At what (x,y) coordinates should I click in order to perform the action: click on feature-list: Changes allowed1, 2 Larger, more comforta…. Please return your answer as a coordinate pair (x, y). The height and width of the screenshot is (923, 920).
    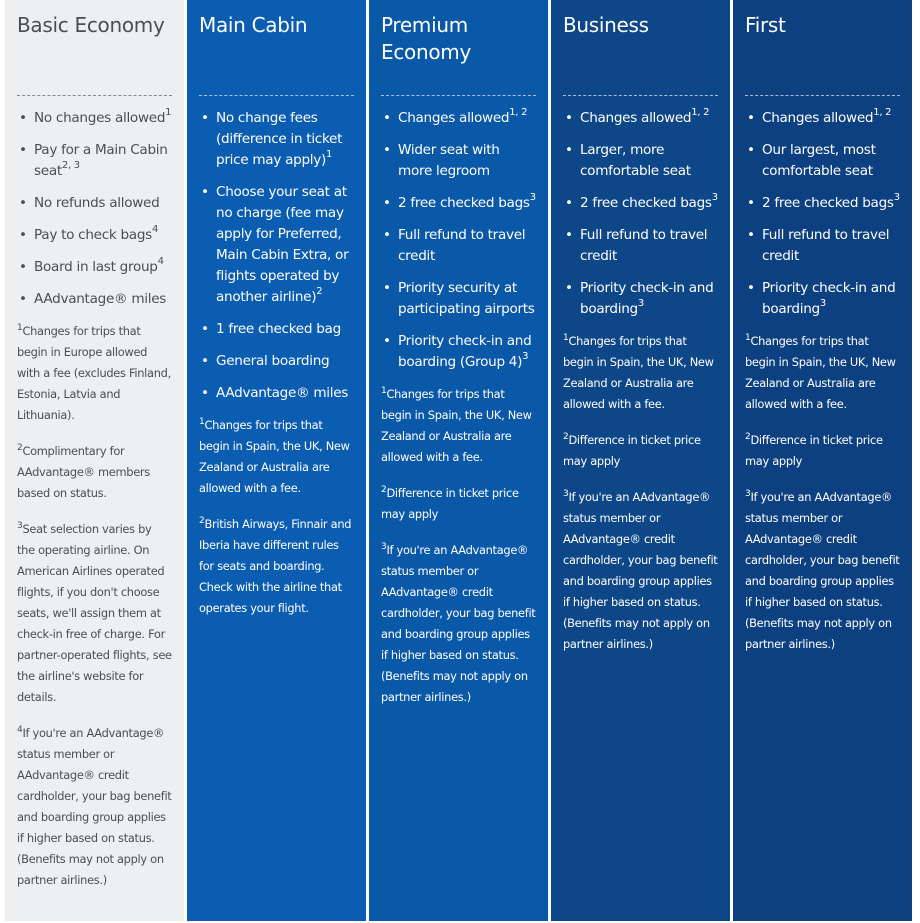
    Looking at the image, I should click on (640, 214).